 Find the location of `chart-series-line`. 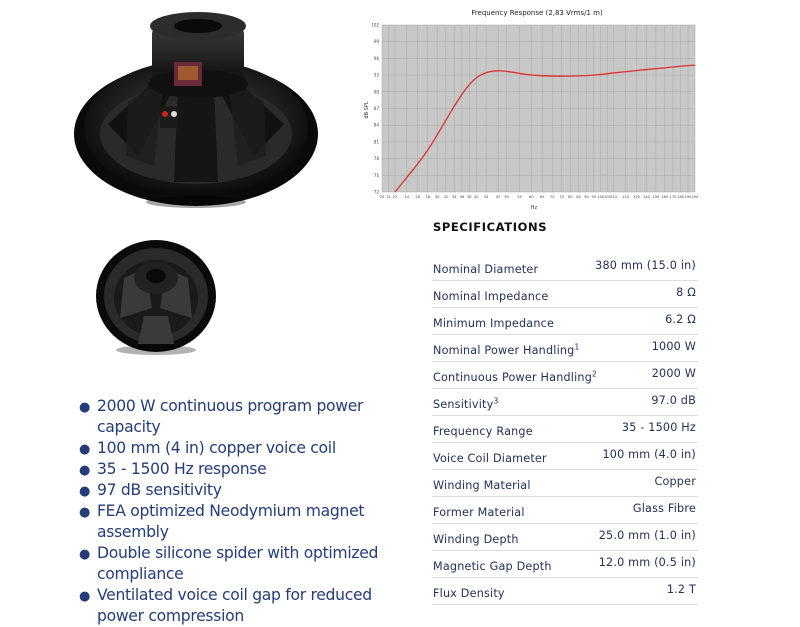

chart-series-line is located at coordinates (545, 128).